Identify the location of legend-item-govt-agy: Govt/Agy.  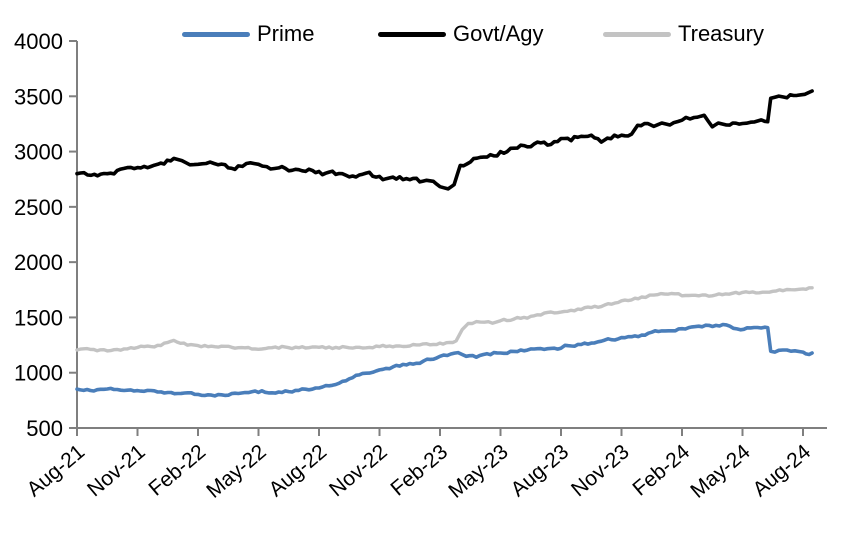
(460, 34).